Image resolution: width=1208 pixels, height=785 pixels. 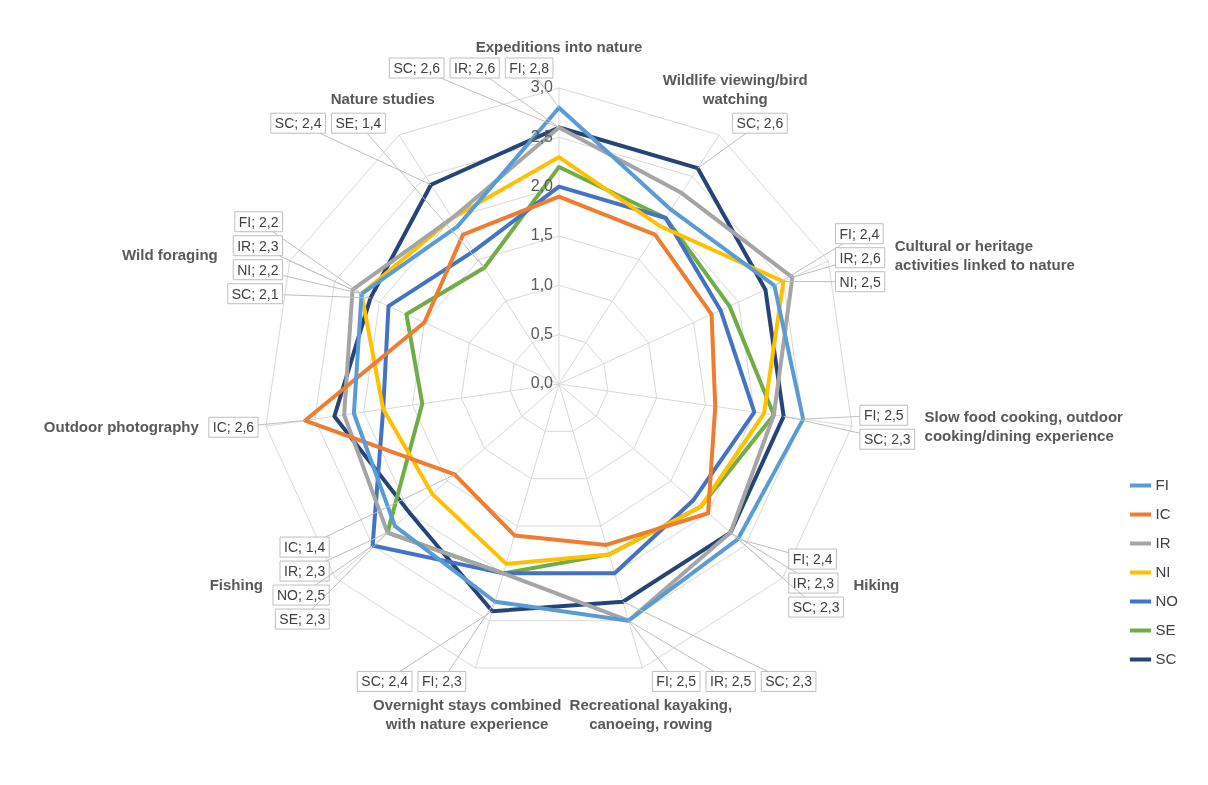 I want to click on legend-label: IC, so click(x=1163, y=513).